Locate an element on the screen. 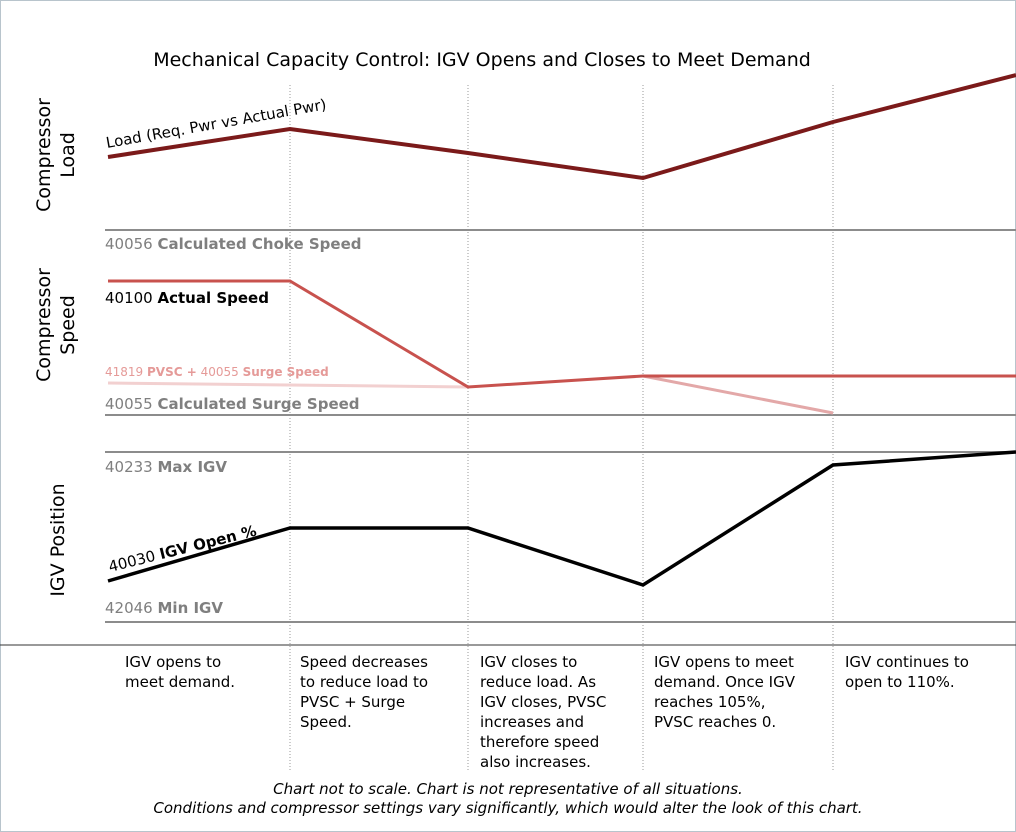  speed-line is located at coordinates (562, 334).